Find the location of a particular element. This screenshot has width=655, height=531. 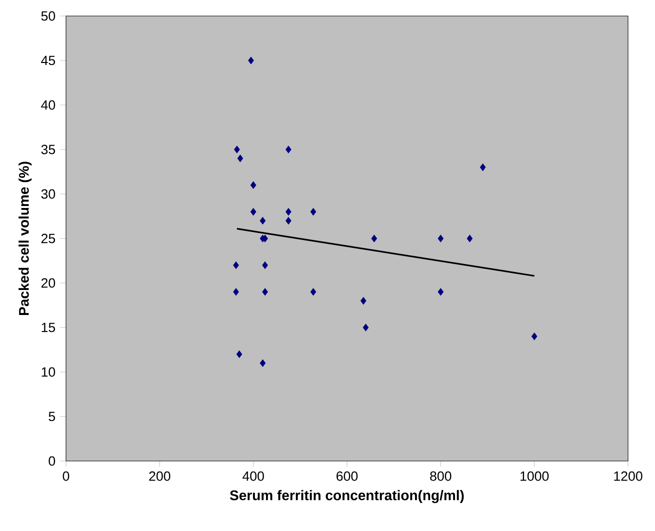

y-tick-label: 50 is located at coordinates (48, 16).